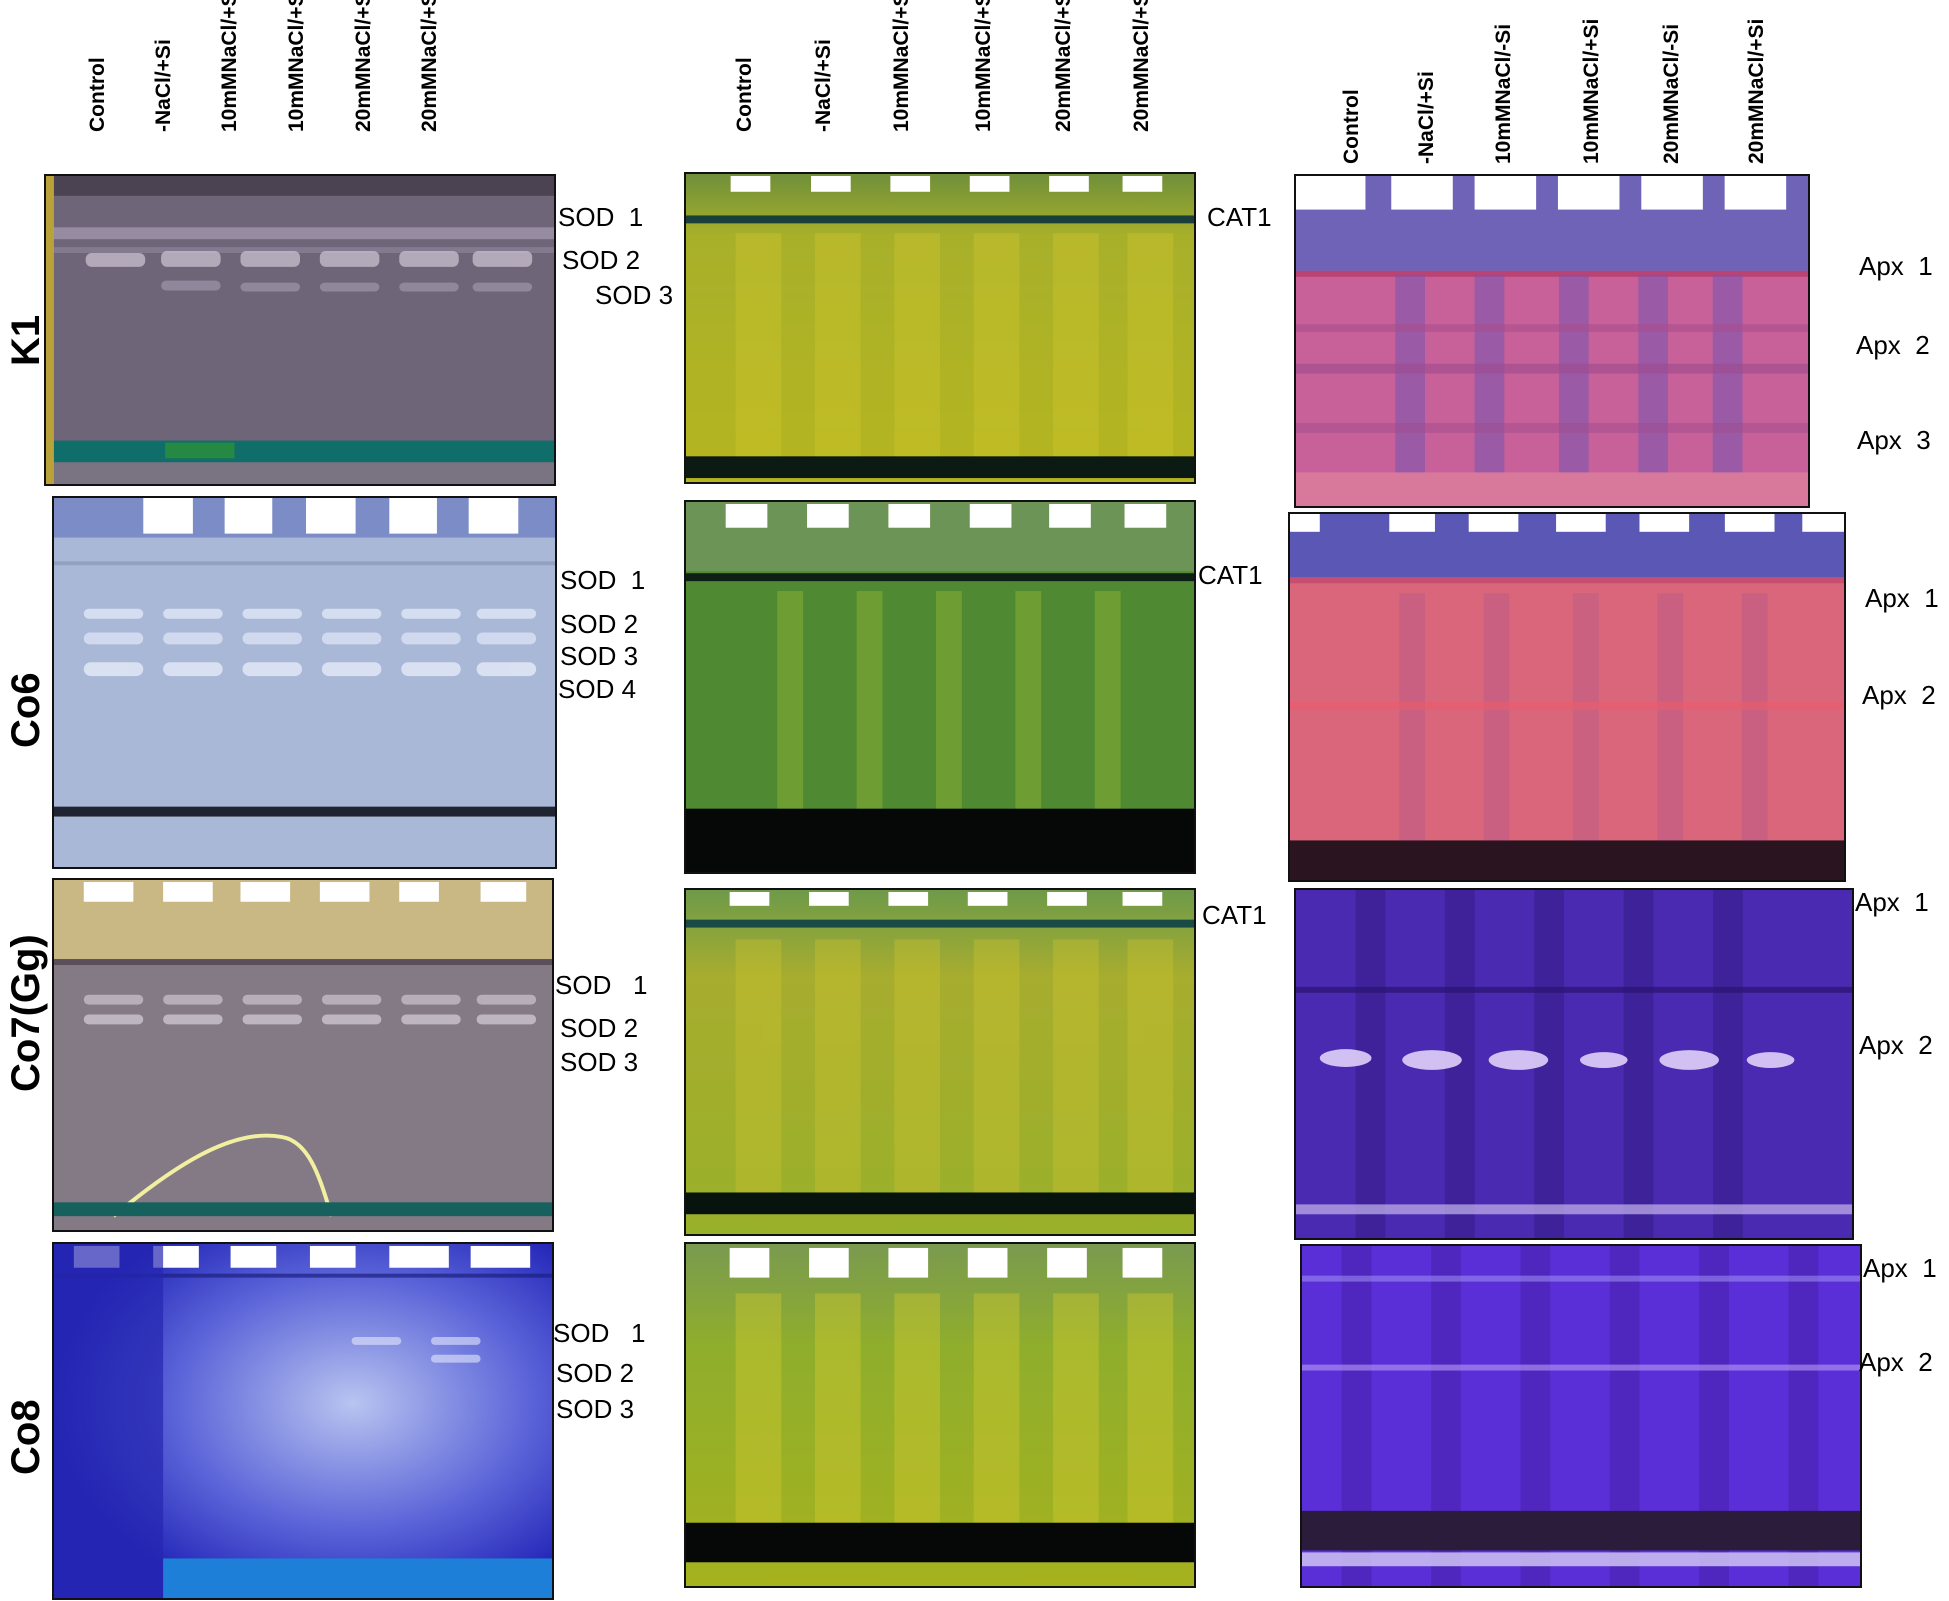 This screenshot has height=1601, width=1949. What do you see at coordinates (1503, 93) in the screenshot?
I see `apx-lane-label: 10mMNaCl/-Si` at bounding box center [1503, 93].